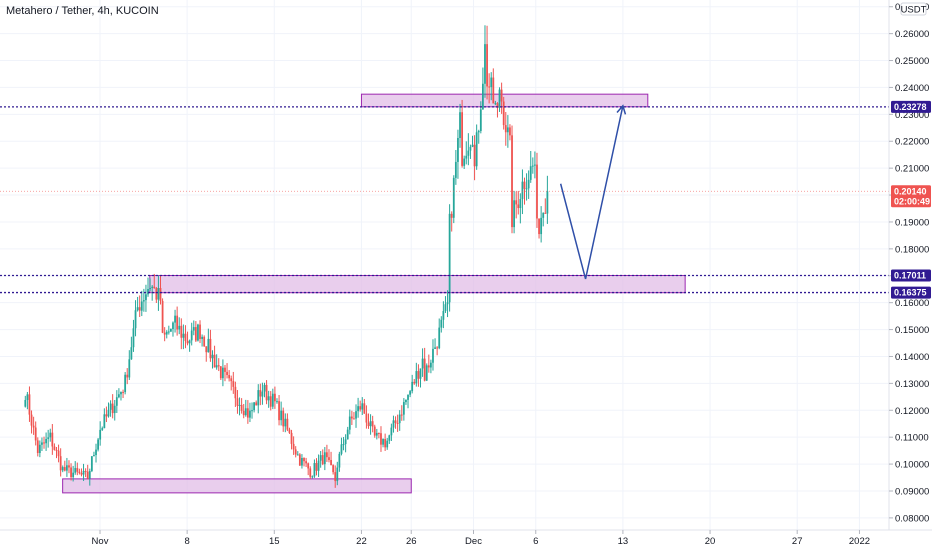 This screenshot has height=550, width=932. What do you see at coordinates (912, 303) in the screenshot?
I see `price-tick-label: 0.16000` at bounding box center [912, 303].